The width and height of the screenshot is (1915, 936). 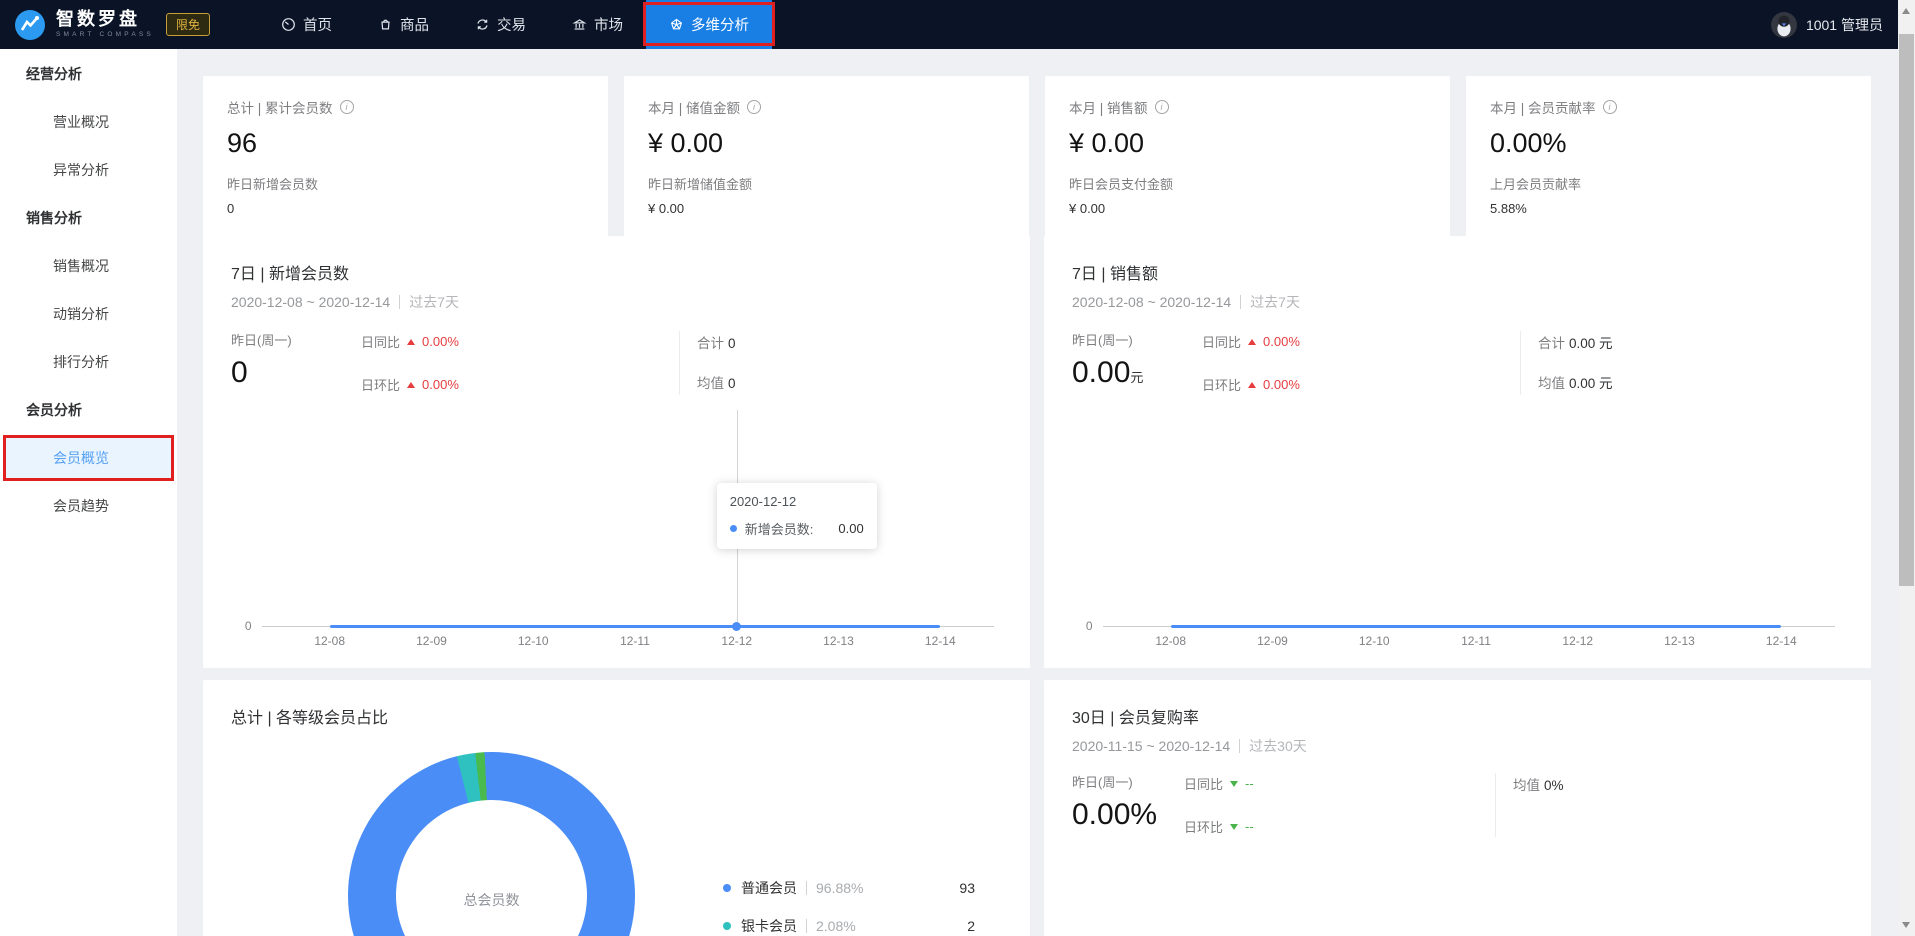 What do you see at coordinates (1906, 310) in the screenshot?
I see `scrollbar-thumb` at bounding box center [1906, 310].